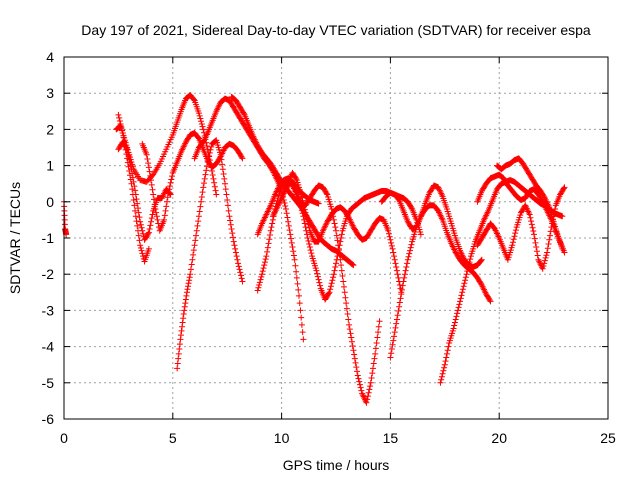 The image size is (640, 480). What do you see at coordinates (64, 438) in the screenshot?
I see `x-tick-label: 0` at bounding box center [64, 438].